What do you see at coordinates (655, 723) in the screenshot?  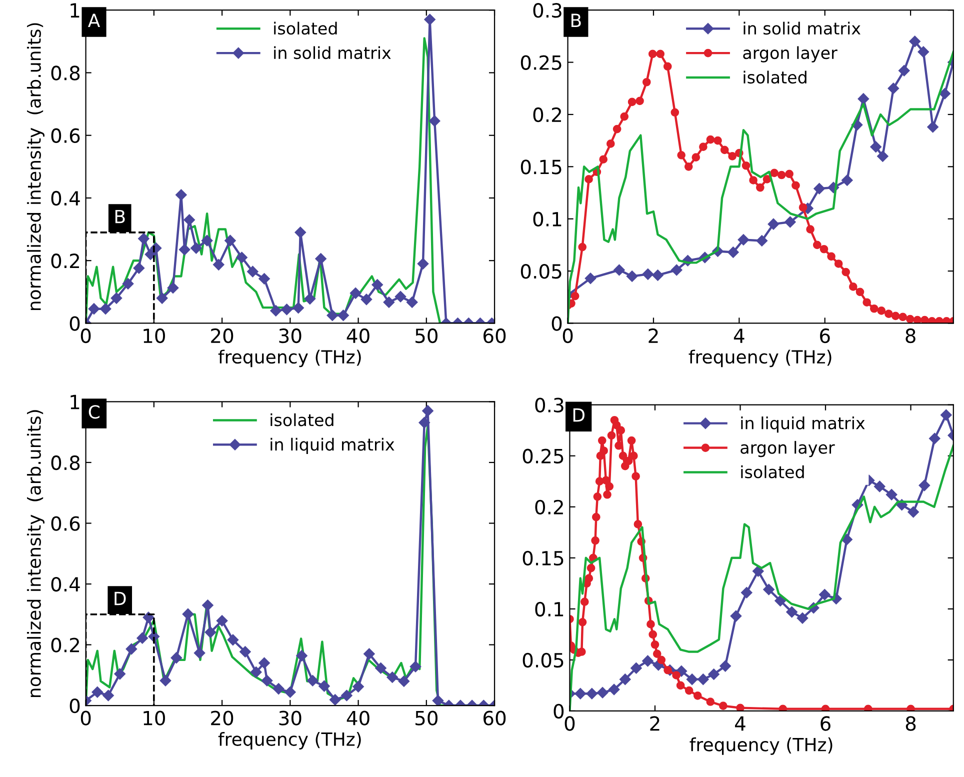 I see `x-tick-label: 2` at bounding box center [655, 723].